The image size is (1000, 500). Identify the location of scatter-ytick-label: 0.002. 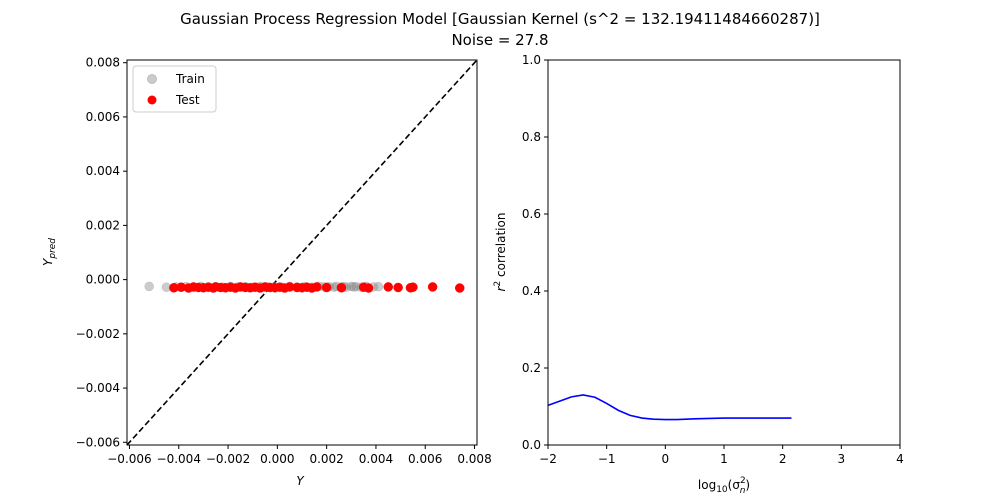
(103, 225).